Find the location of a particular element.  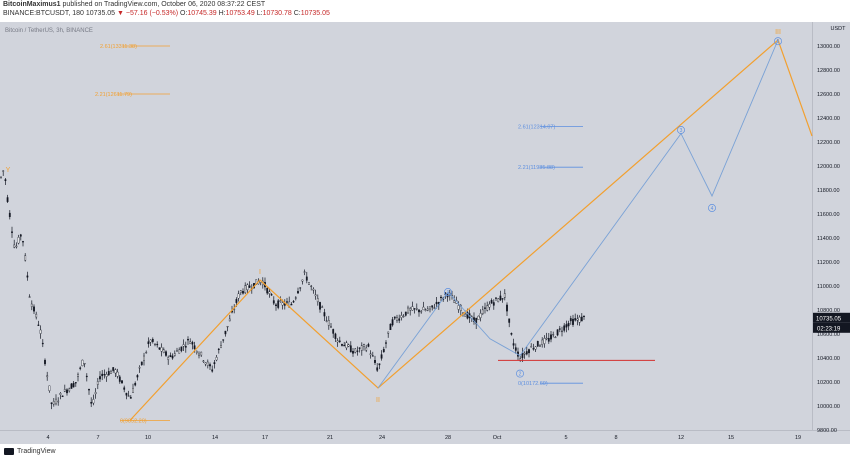

orange-wave-label: Y is located at coordinates (8, 170).